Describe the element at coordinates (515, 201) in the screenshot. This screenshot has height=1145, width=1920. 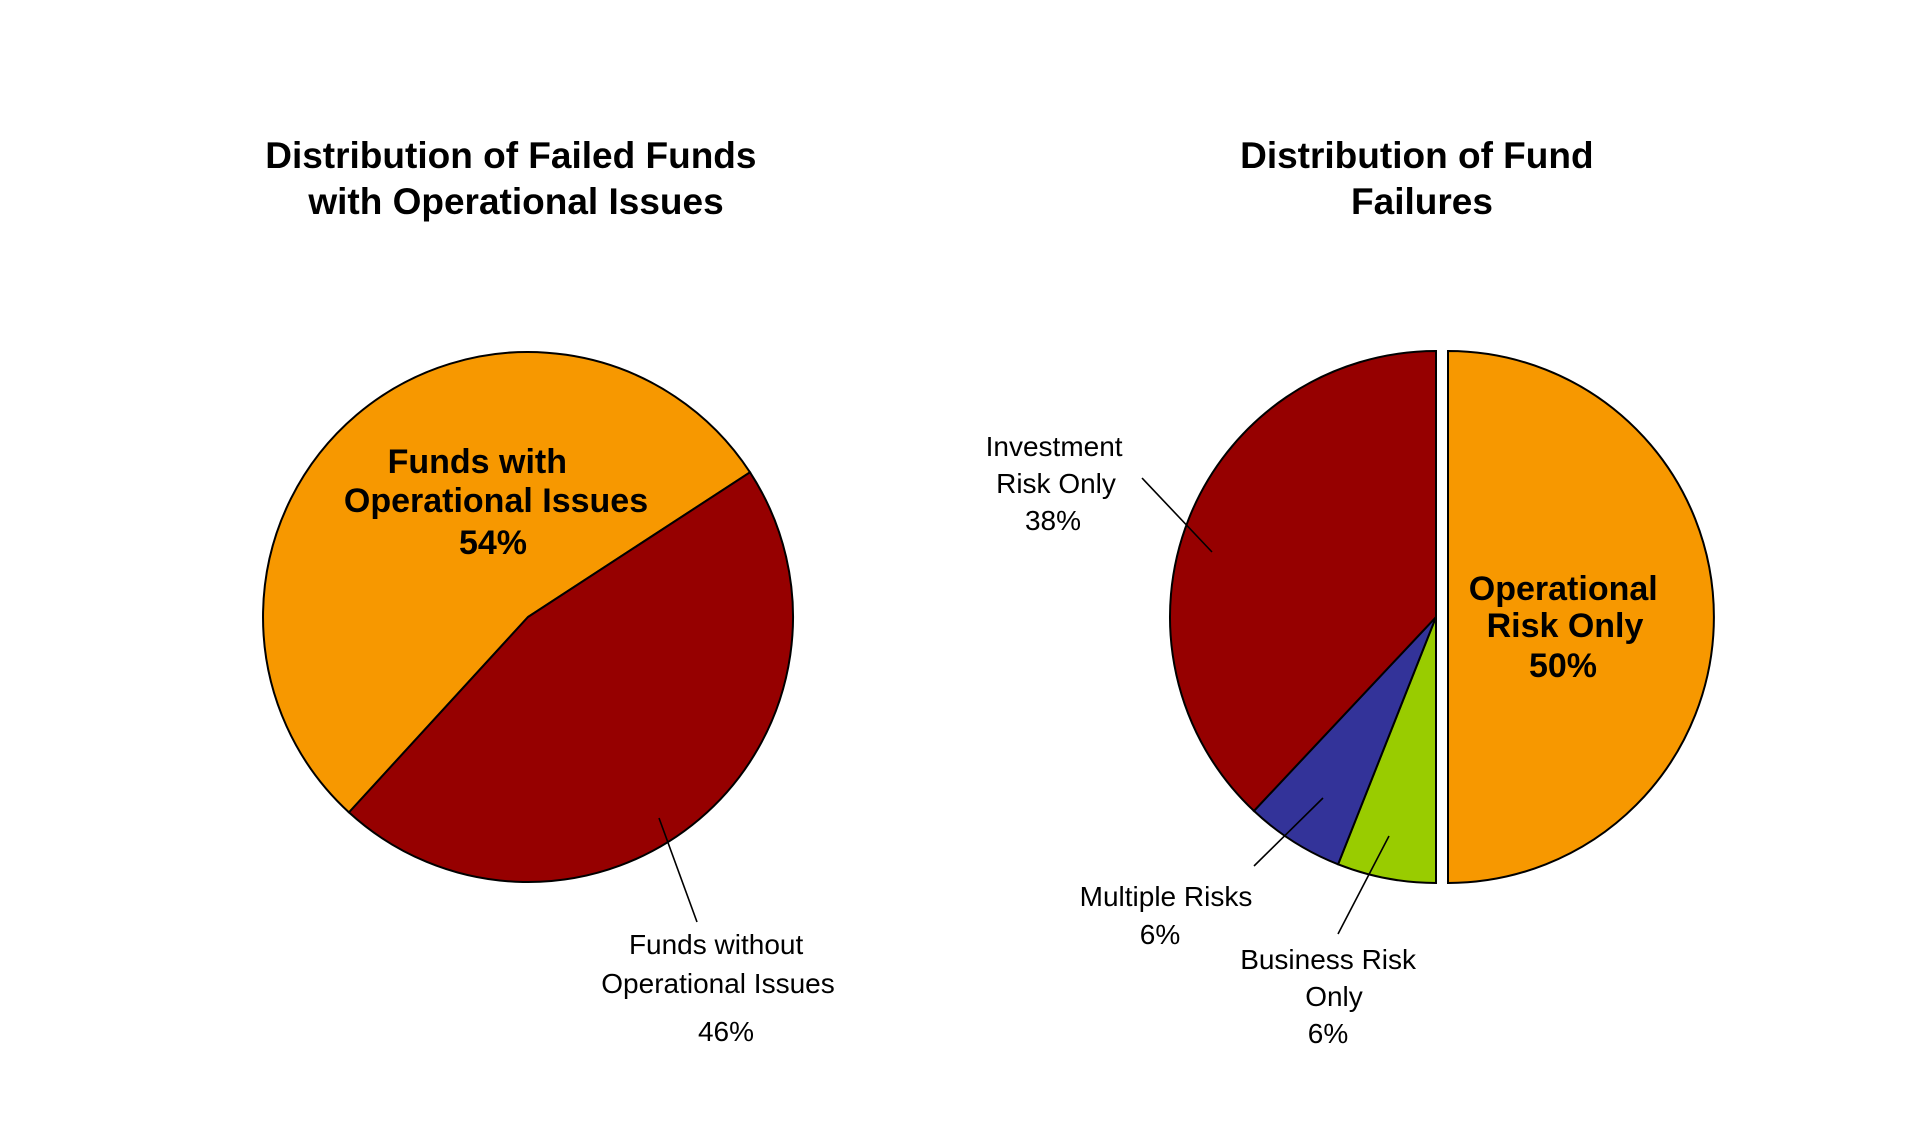
I see `chart1-title-line2: with Operational Issues` at that location.